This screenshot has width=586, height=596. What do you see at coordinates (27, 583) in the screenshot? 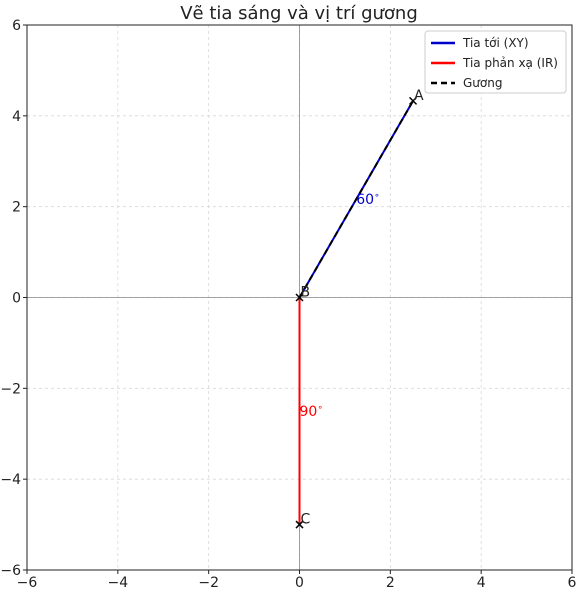
I see `x-tick-label: −6` at bounding box center [27, 583].